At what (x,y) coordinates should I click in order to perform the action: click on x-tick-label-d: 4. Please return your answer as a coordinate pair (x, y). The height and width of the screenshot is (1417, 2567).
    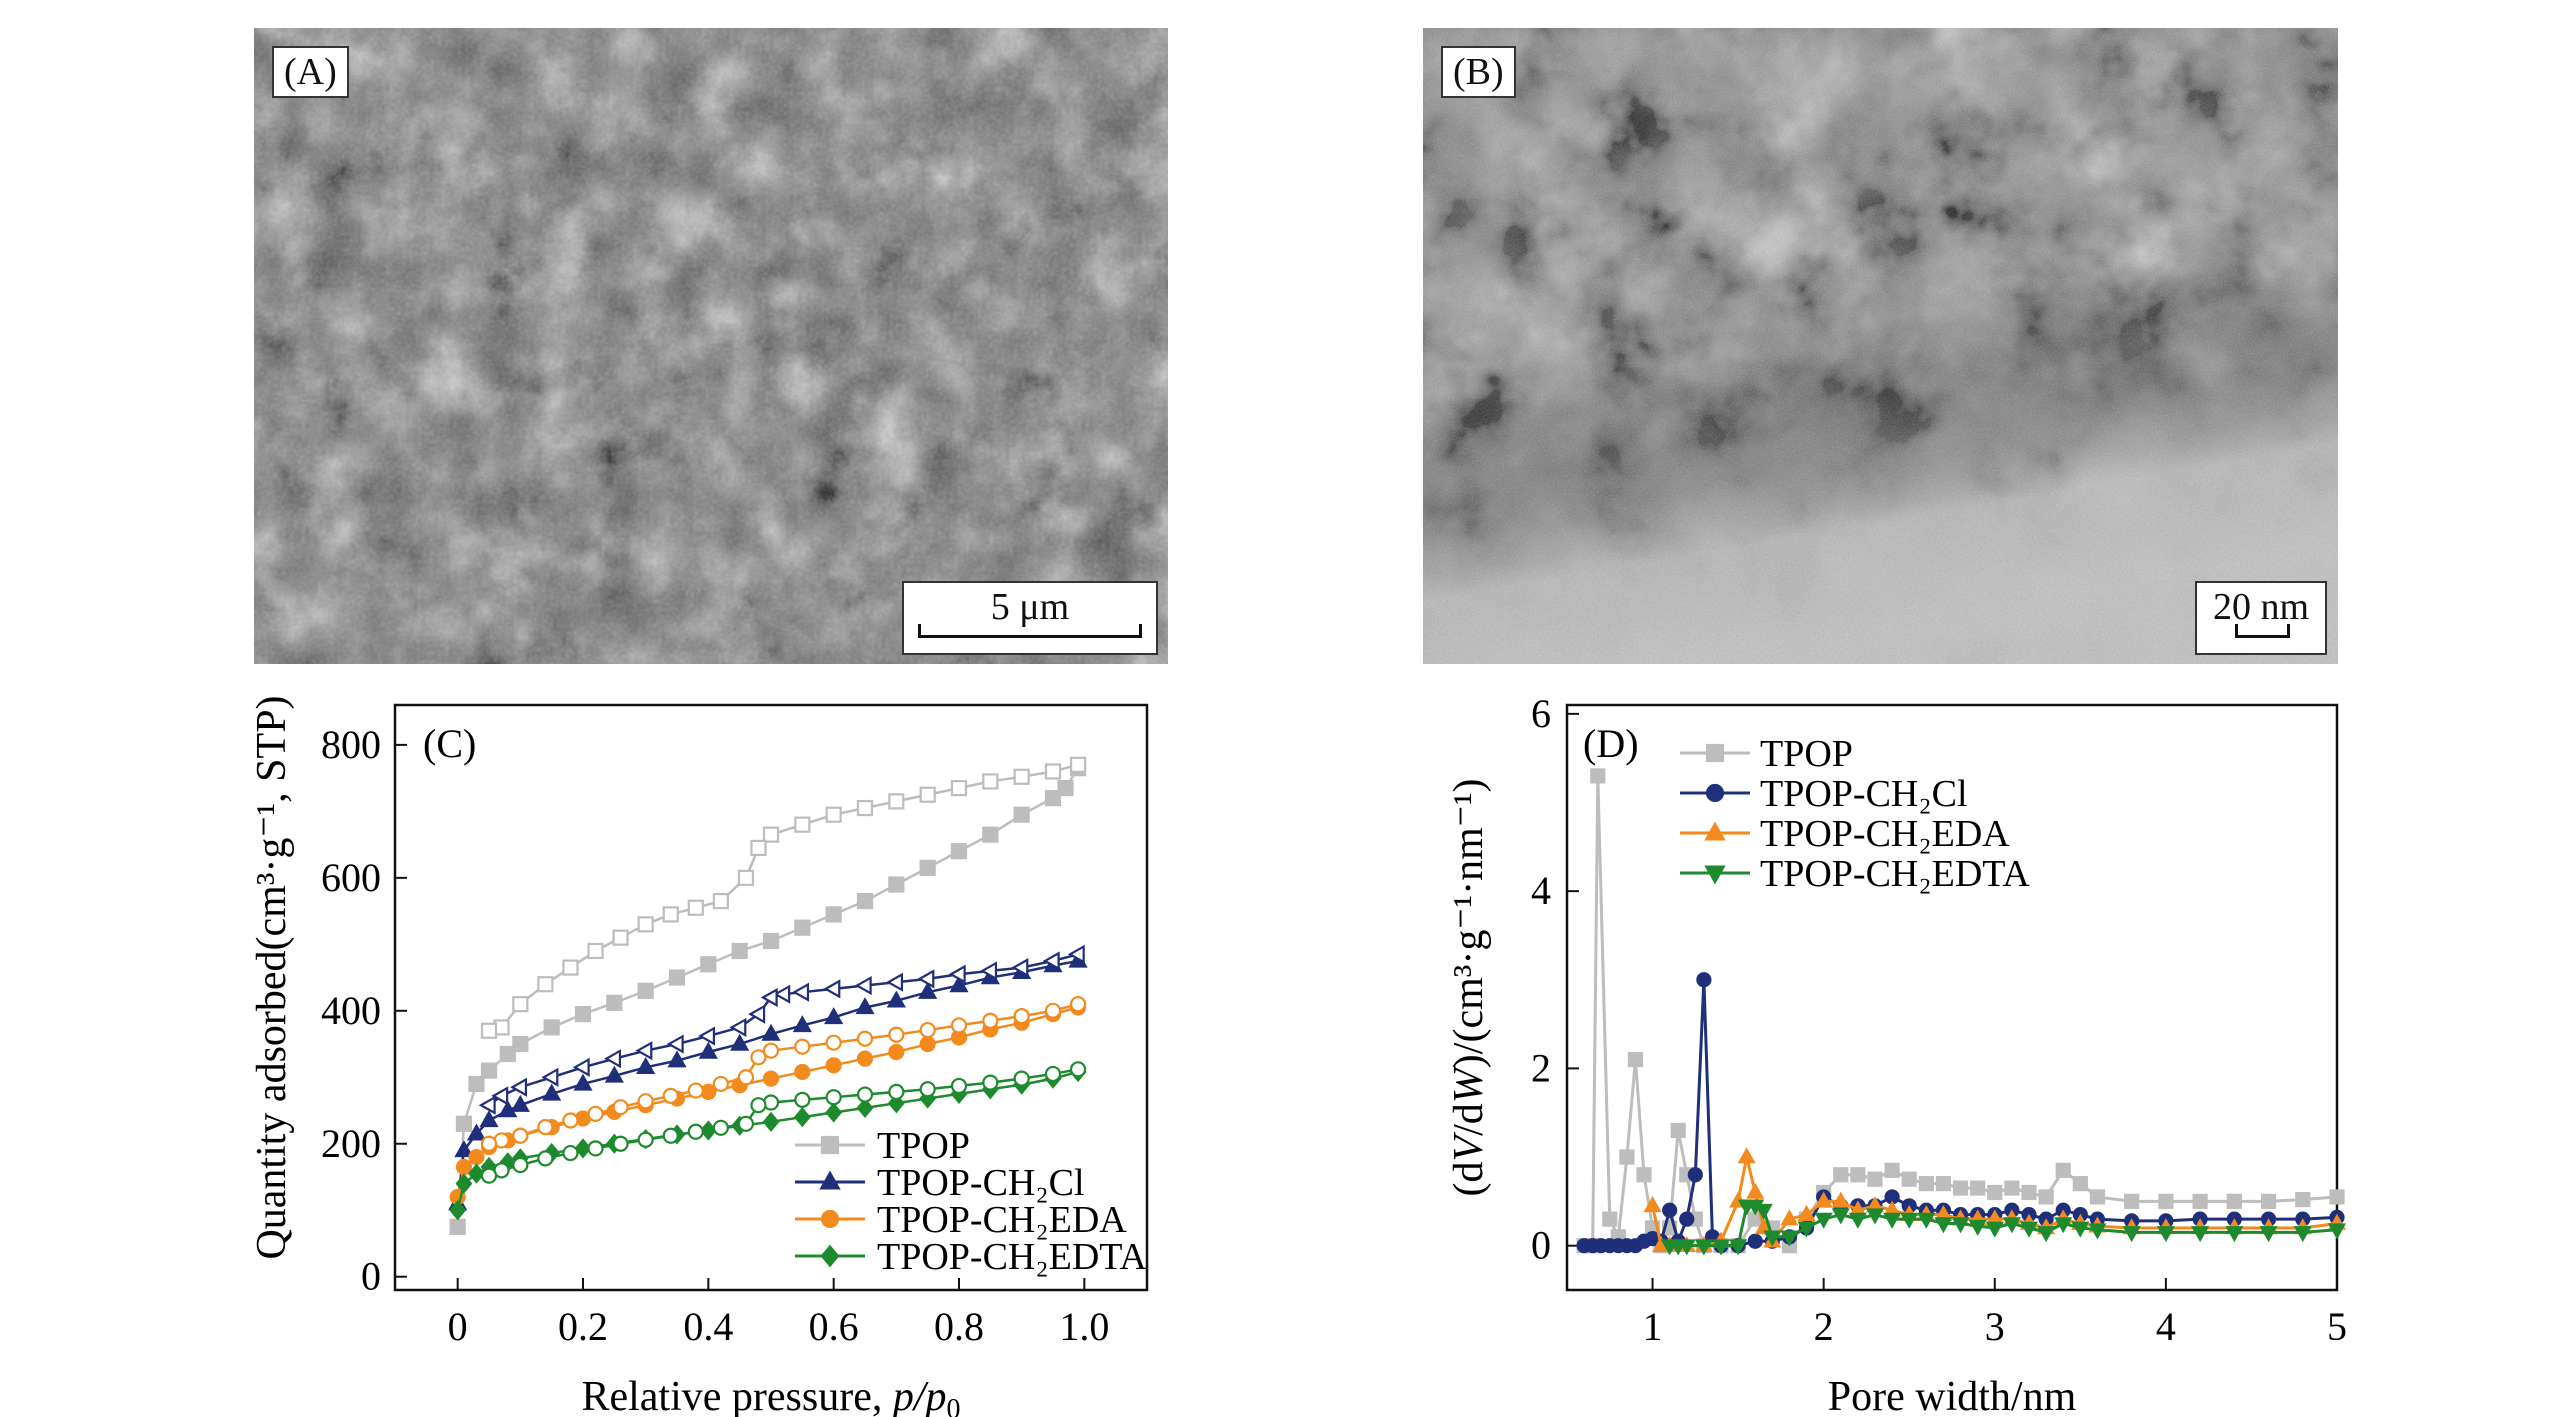
    Looking at the image, I should click on (2166, 1326).